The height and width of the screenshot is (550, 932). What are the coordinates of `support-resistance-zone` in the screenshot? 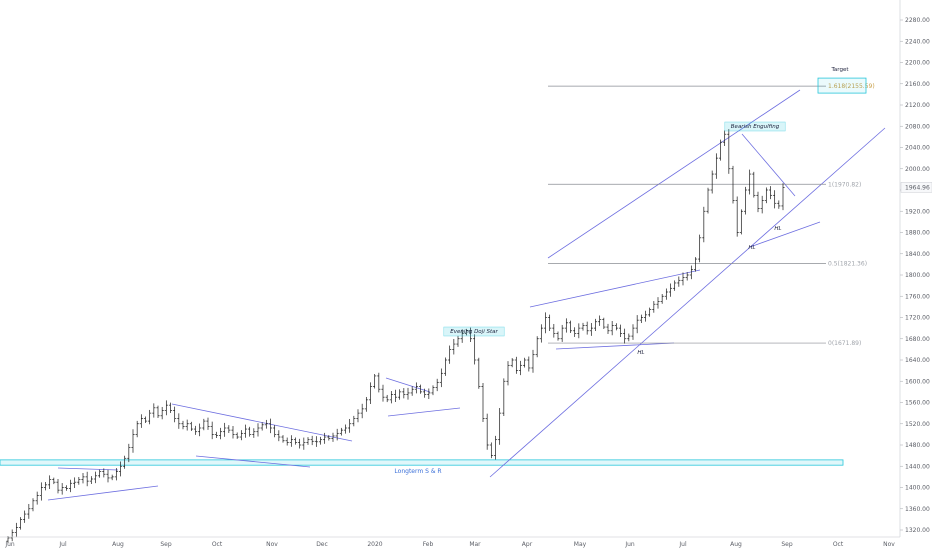 It's located at (422, 462).